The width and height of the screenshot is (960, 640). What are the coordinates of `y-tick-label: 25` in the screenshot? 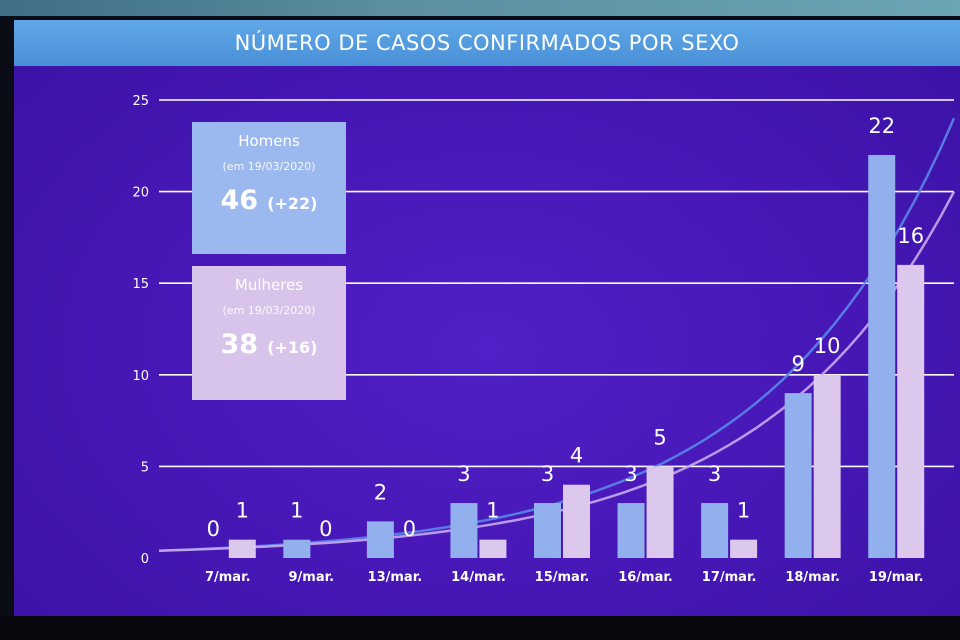 It's located at (140, 101).